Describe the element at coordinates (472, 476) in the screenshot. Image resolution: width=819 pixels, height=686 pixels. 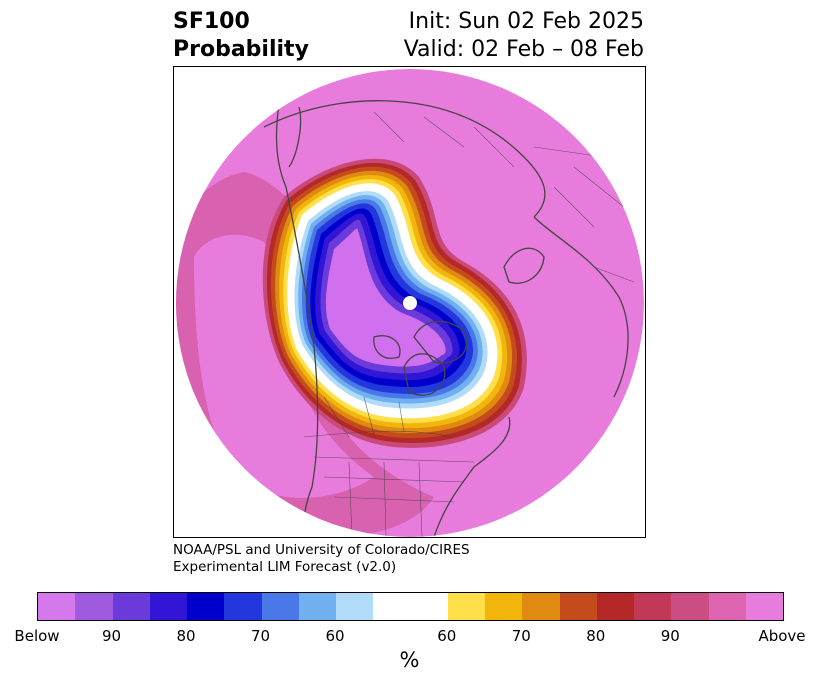
I see `coastline-north-america-east` at that location.